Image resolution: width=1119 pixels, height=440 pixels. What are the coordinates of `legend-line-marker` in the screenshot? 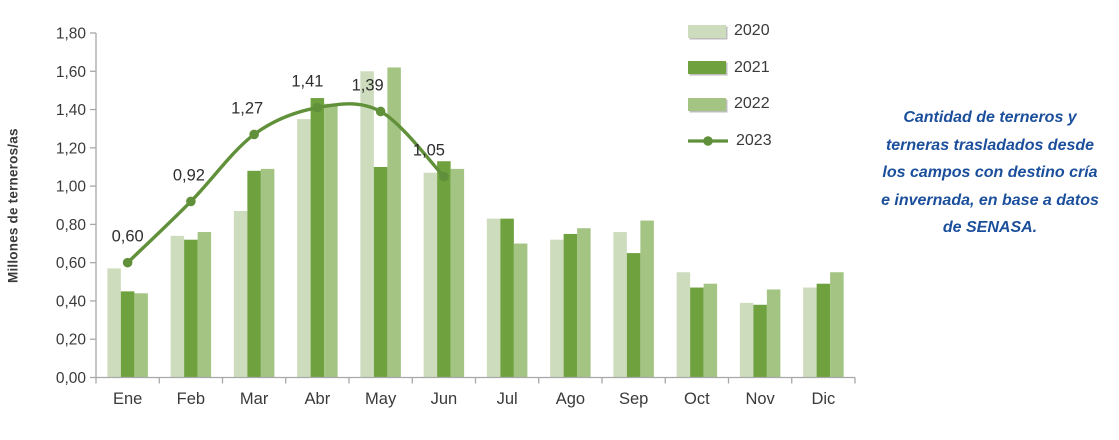 It's located at (708, 140).